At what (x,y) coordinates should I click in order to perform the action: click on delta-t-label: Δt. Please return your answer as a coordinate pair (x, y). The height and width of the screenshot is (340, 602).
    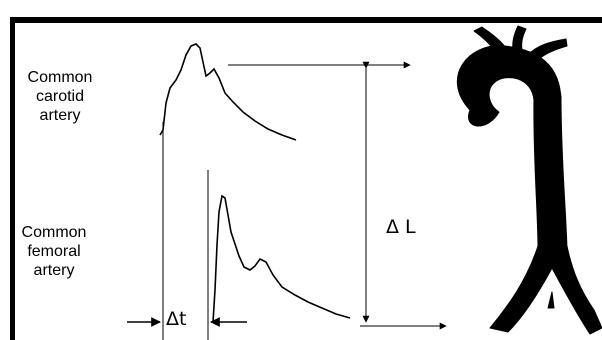
    Looking at the image, I should click on (176, 319).